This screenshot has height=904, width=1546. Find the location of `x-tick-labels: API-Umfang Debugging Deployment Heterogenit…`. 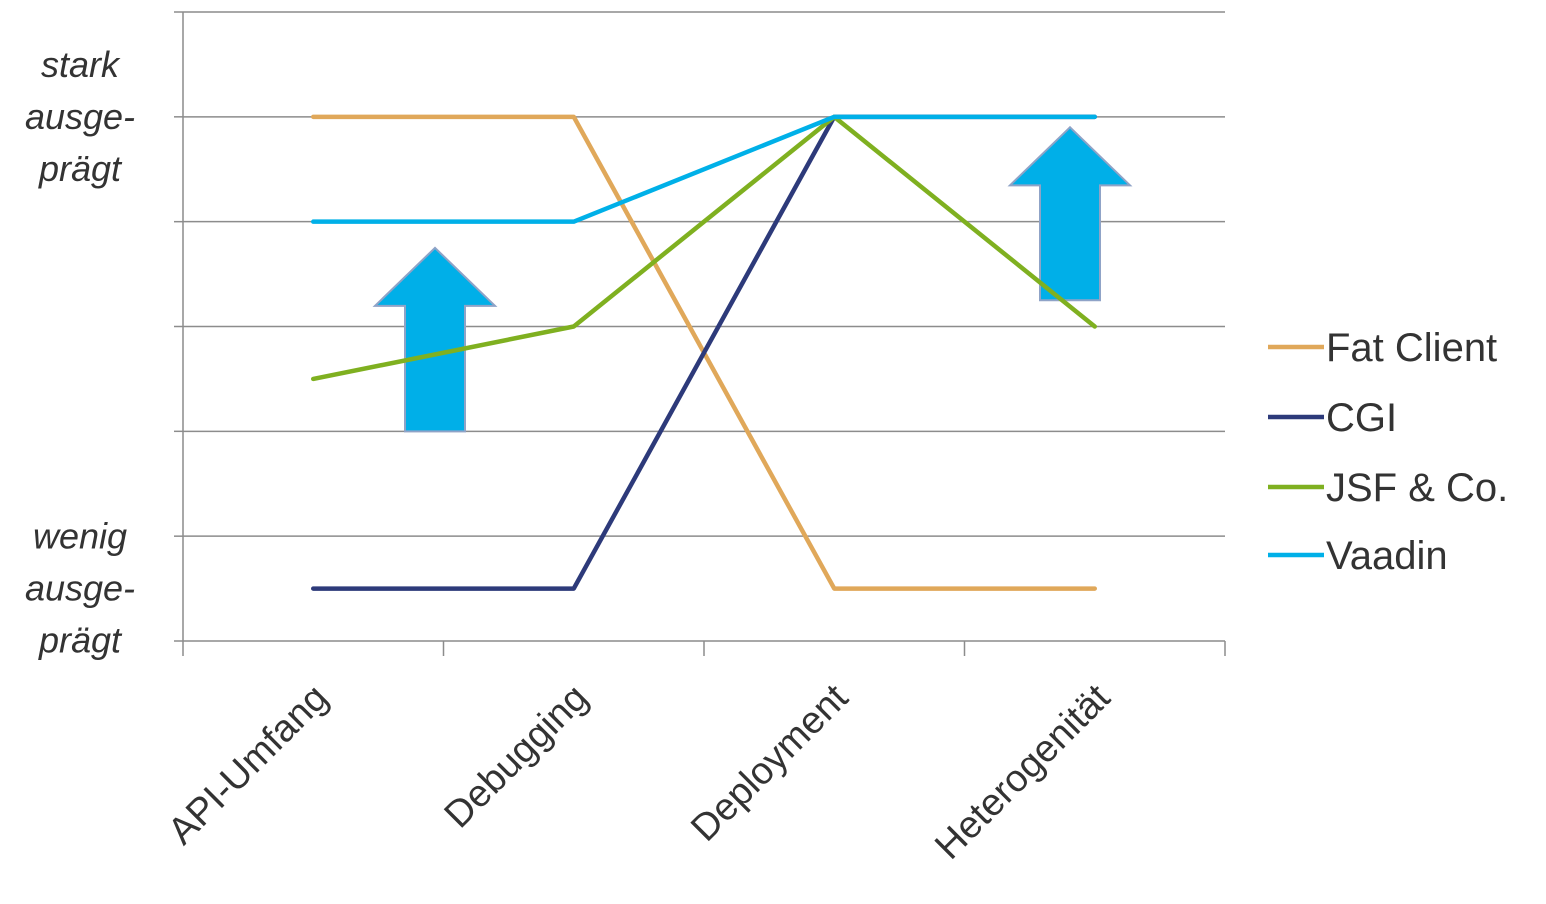

x-tick-labels: API-Umfang Debugging Deployment Heterogenit… is located at coordinates (639, 771).